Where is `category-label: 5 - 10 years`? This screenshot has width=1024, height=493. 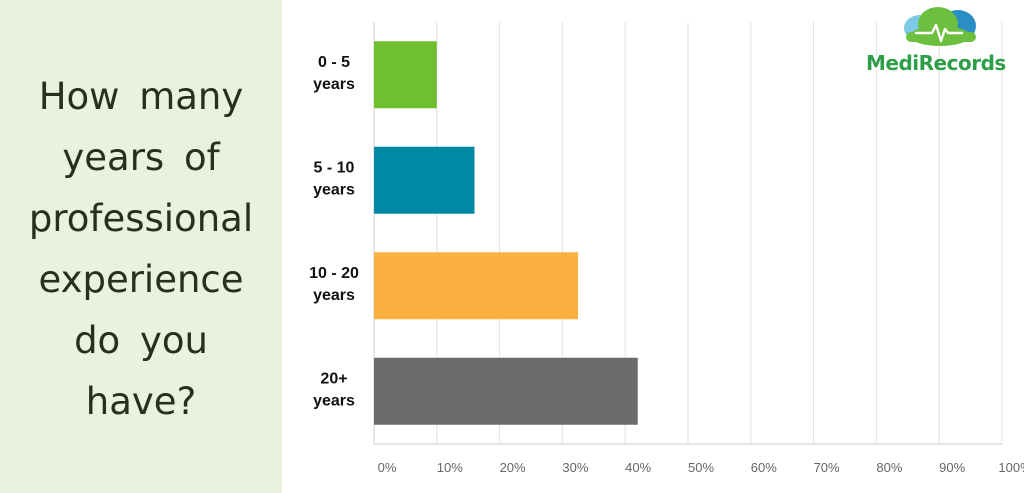
category-label: 5 - 10 years is located at coordinates (334, 178).